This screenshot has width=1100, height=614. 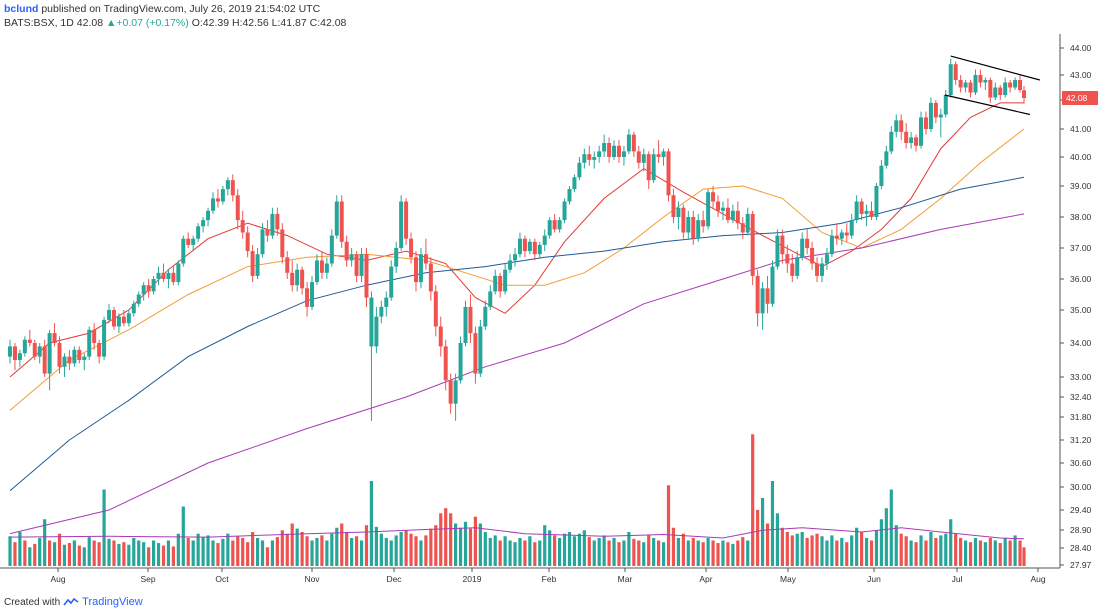 I want to click on tradingview-brand: TradingView, so click(x=112, y=602).